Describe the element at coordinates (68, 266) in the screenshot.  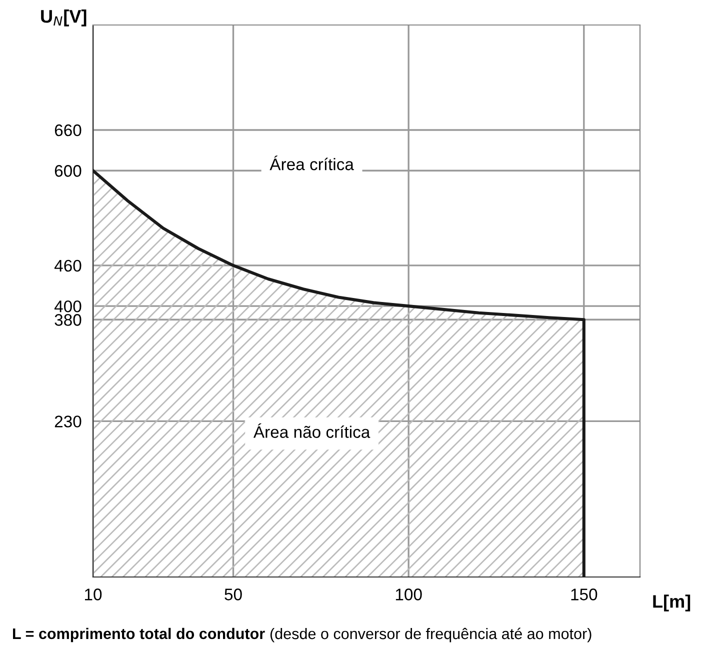
I see `y-tick-label: 460` at that location.